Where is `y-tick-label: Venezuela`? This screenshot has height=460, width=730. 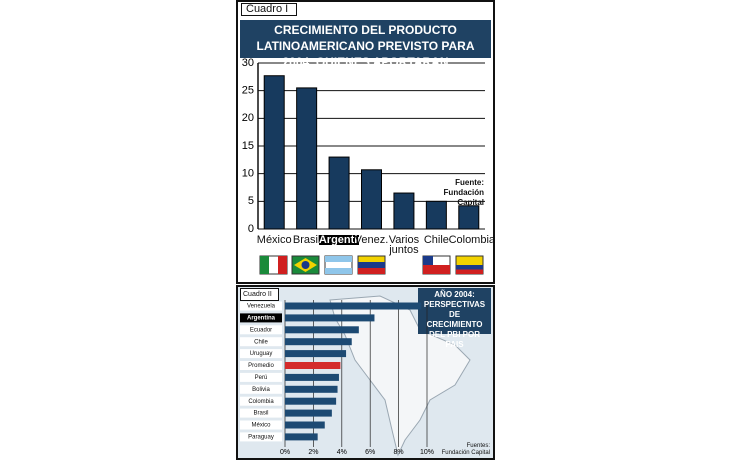
y-tick-label: Venezuela is located at coordinates (261, 307).